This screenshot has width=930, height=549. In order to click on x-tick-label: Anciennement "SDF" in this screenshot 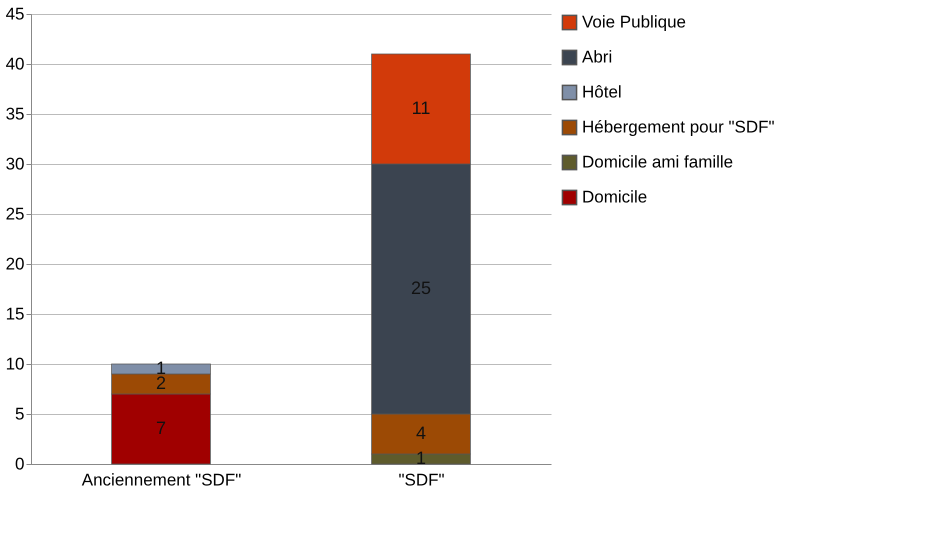, I will do `click(162, 480)`.